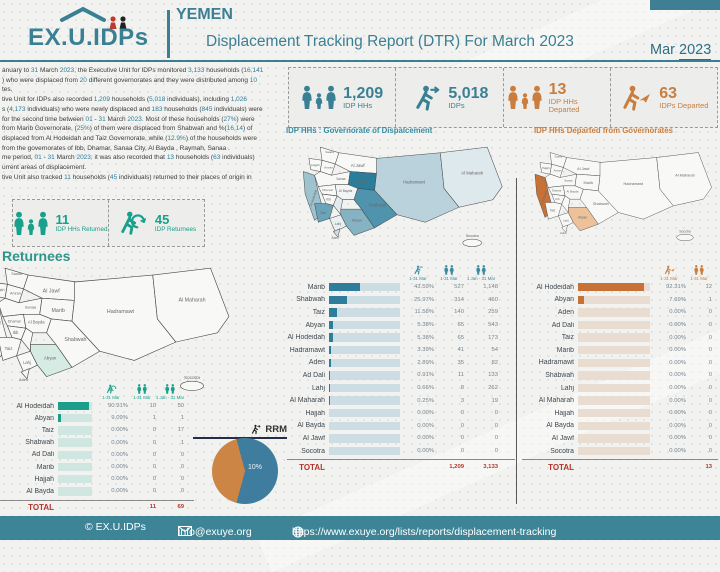 This screenshot has height=572, width=720. Describe the element at coordinates (449, 363) in the screenshot. I see `row-hh: 35` at that location.